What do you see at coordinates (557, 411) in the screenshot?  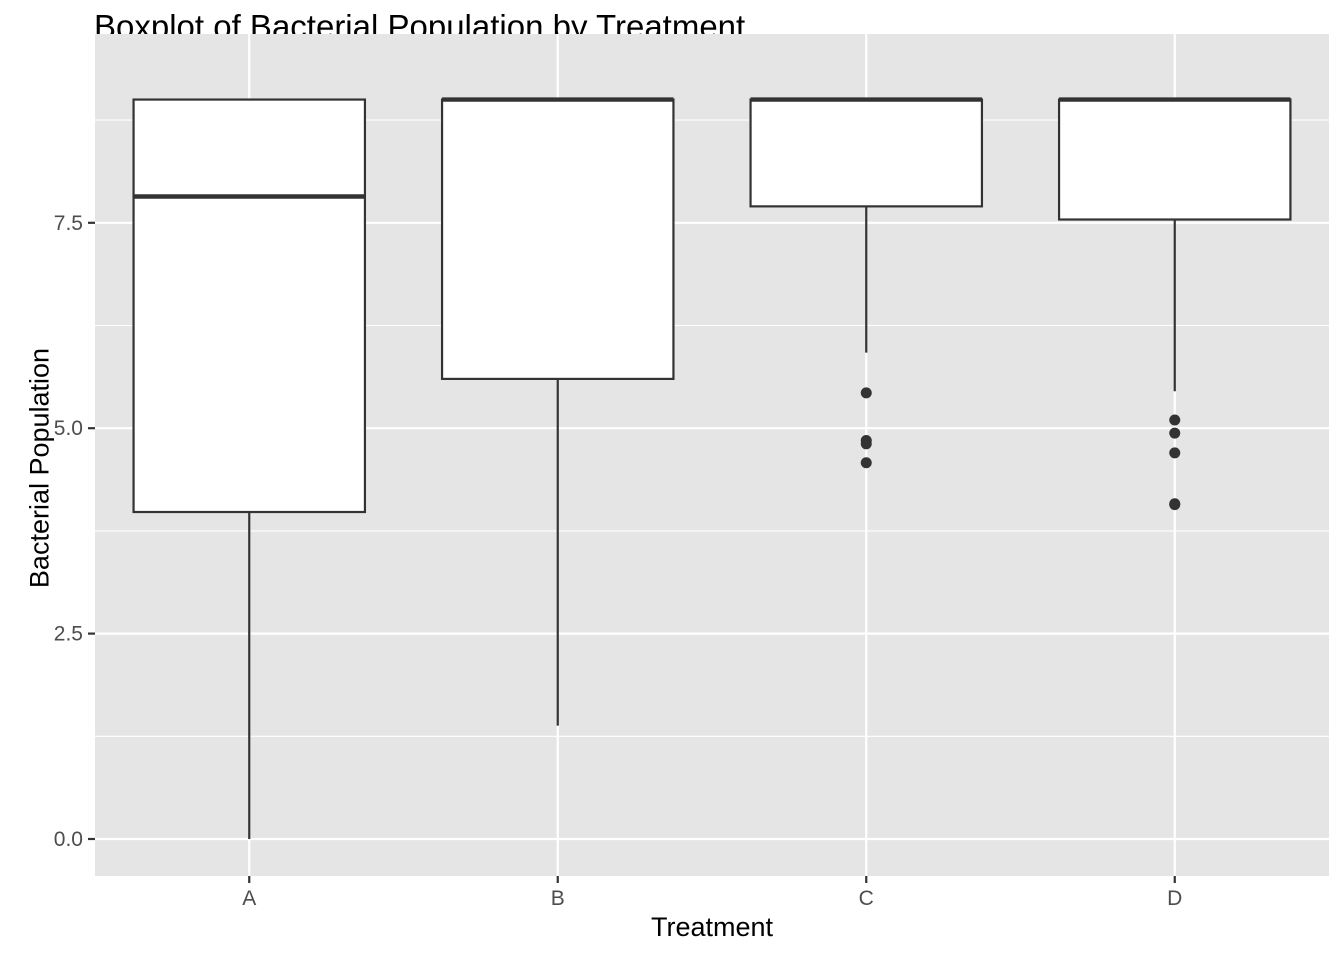 I see `box-B` at bounding box center [557, 411].